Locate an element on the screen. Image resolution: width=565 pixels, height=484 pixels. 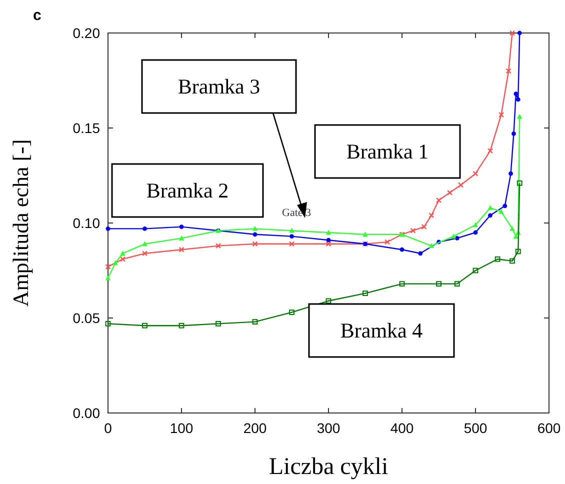
x-tick-label: 100 is located at coordinates (182, 428).